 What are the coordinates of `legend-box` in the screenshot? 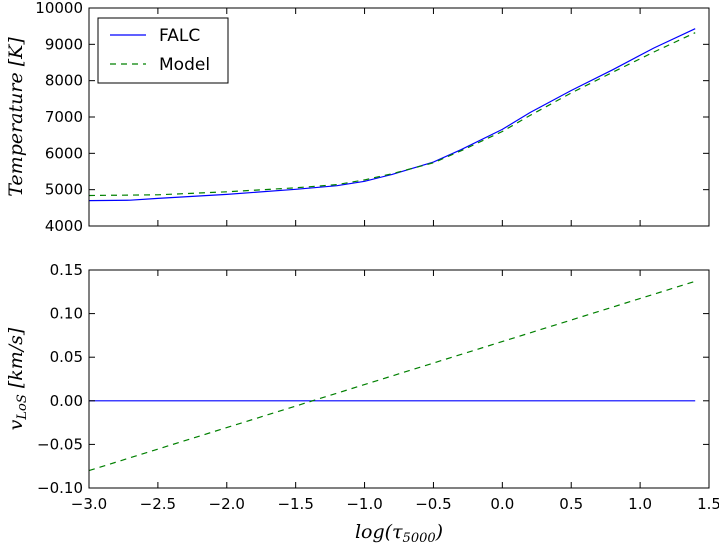 It's located at (163, 50).